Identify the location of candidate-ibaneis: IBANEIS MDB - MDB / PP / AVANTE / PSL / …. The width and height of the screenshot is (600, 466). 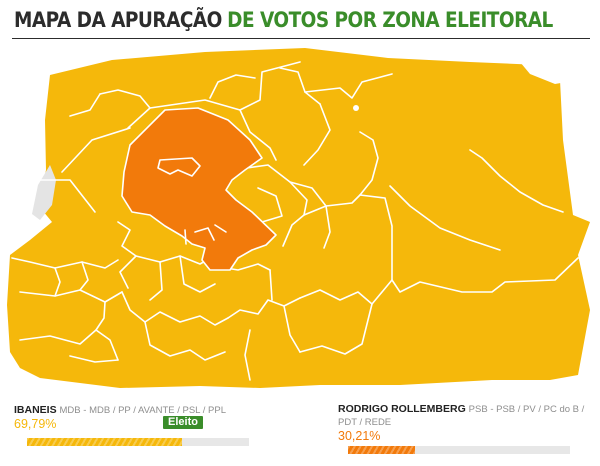
(134, 418).